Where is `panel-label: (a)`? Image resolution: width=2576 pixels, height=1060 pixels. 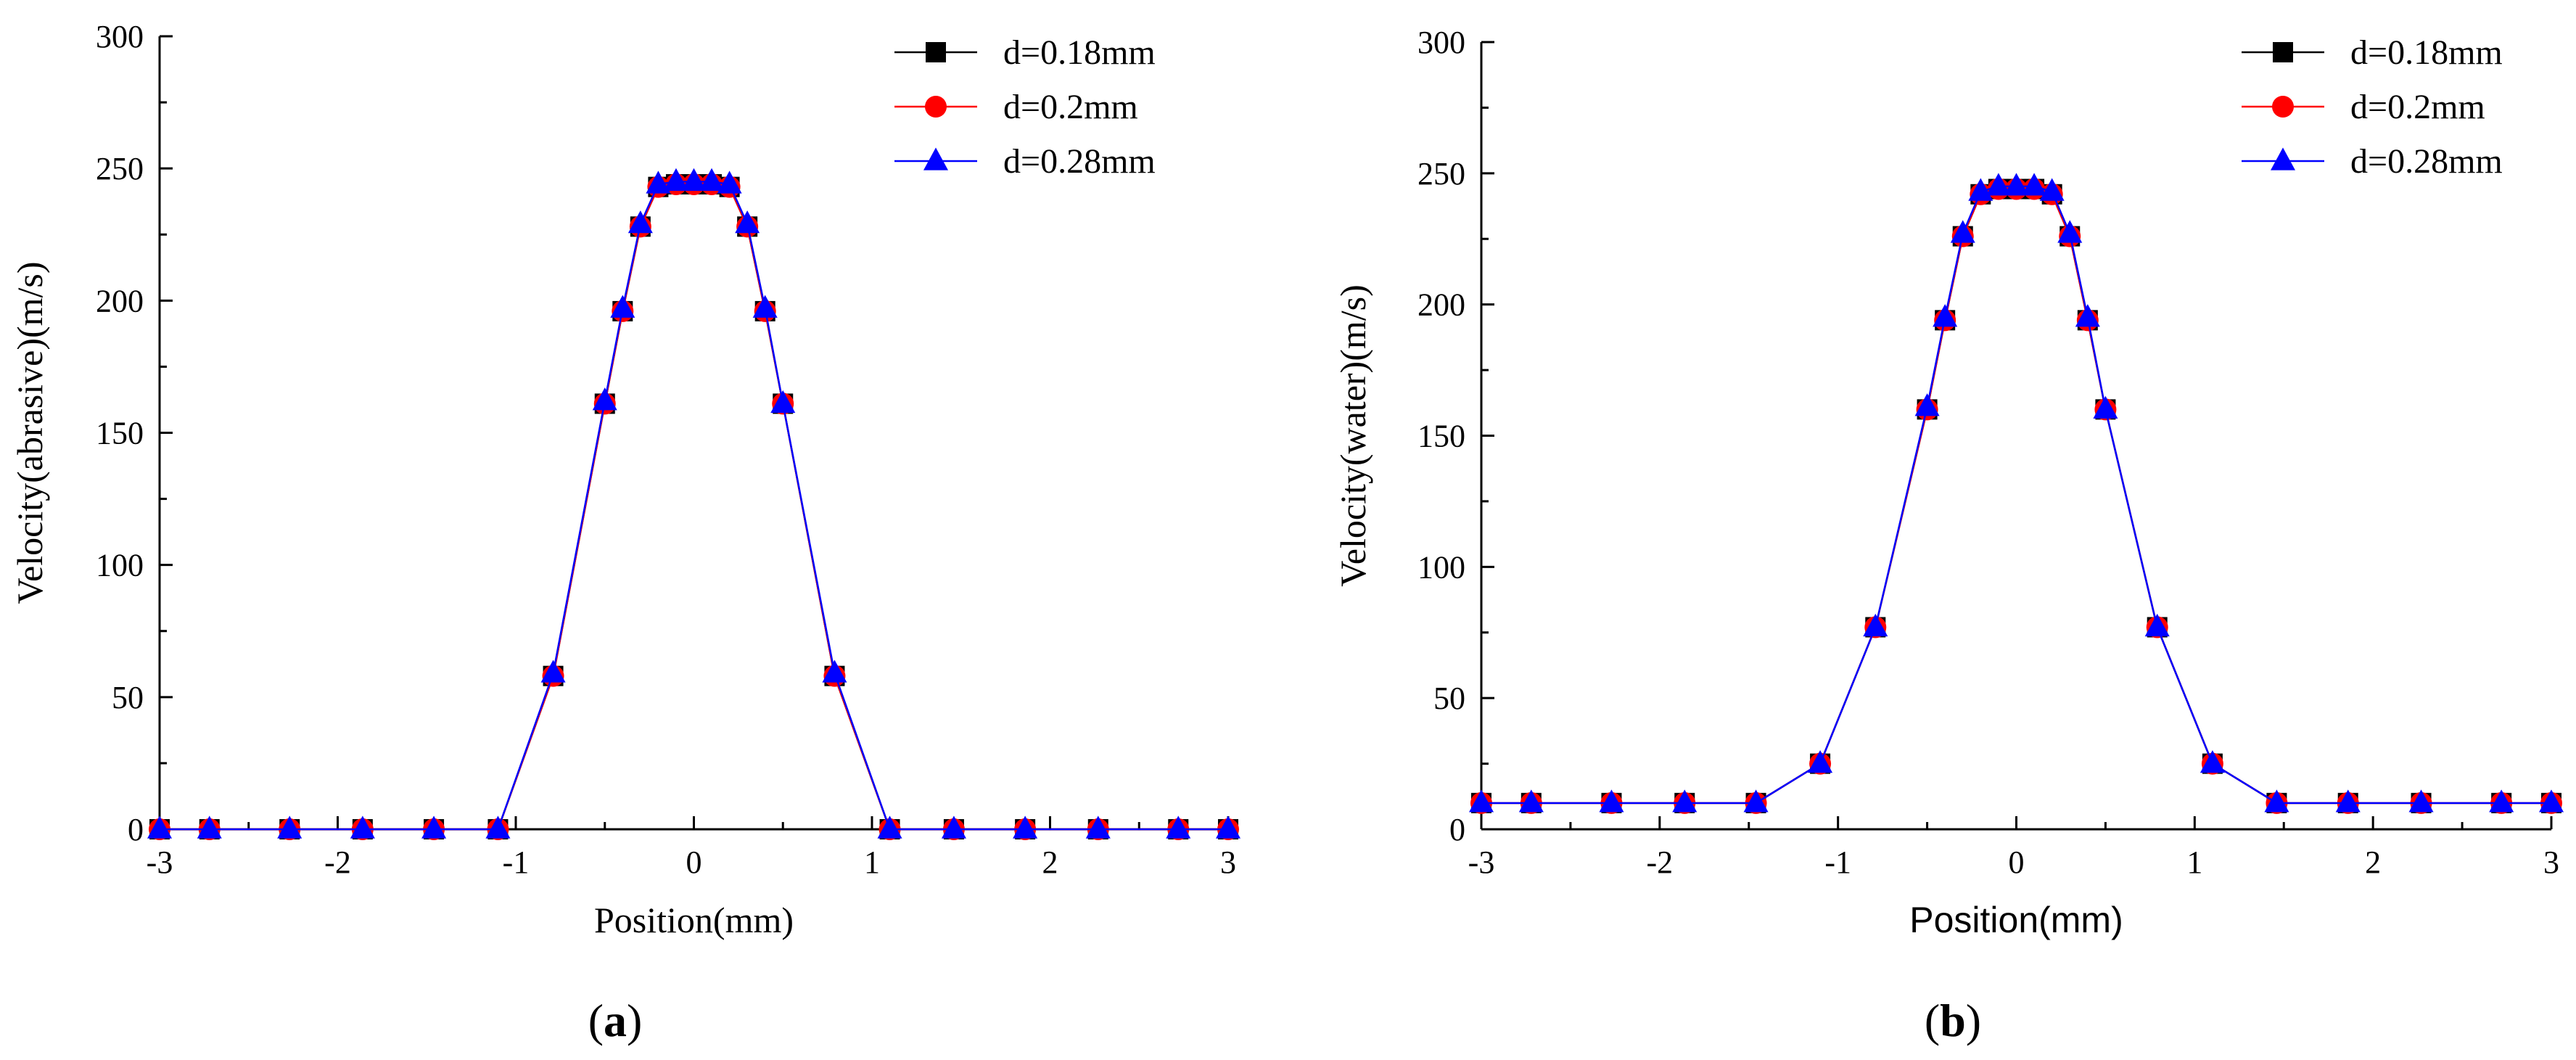 panel-label: (a) is located at coordinates (615, 1020).